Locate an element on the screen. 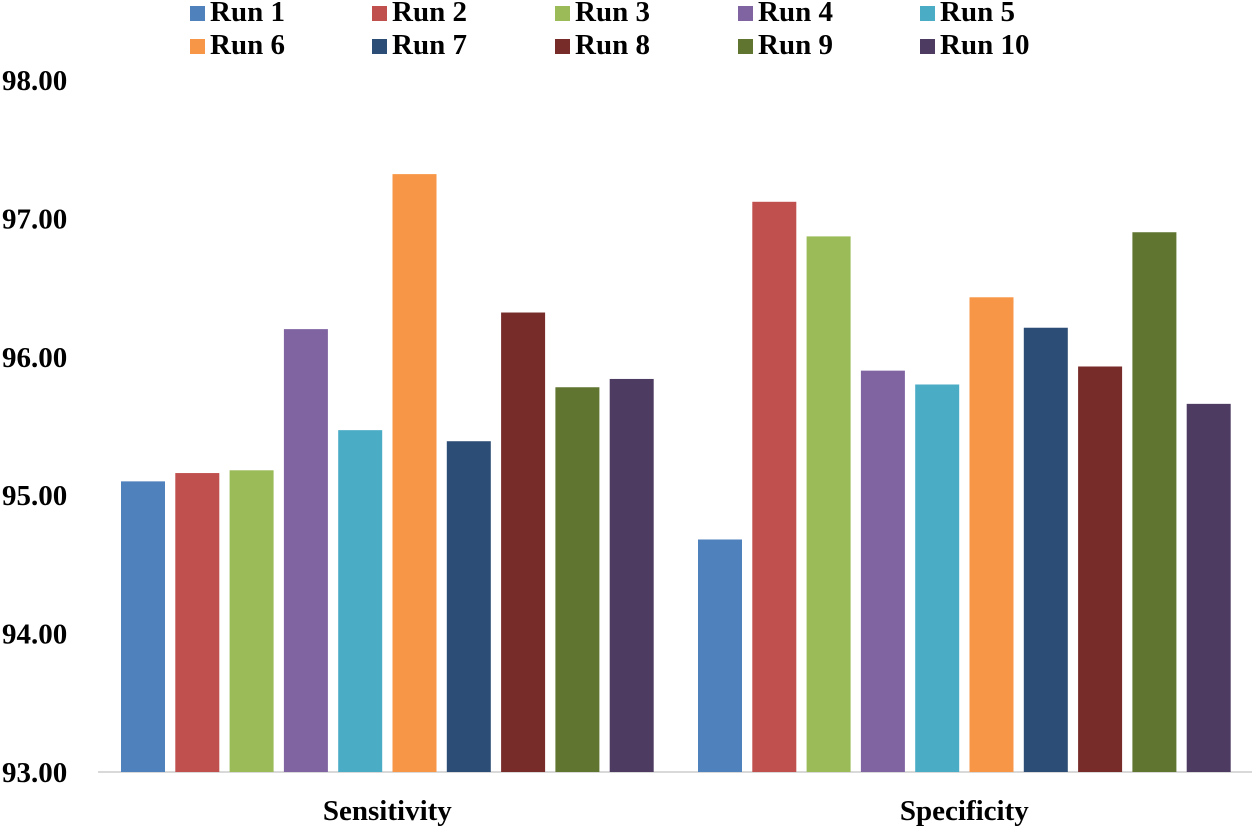 The height and width of the screenshot is (835, 1255). y-tick-label: 97.00 is located at coordinates (34, 219).